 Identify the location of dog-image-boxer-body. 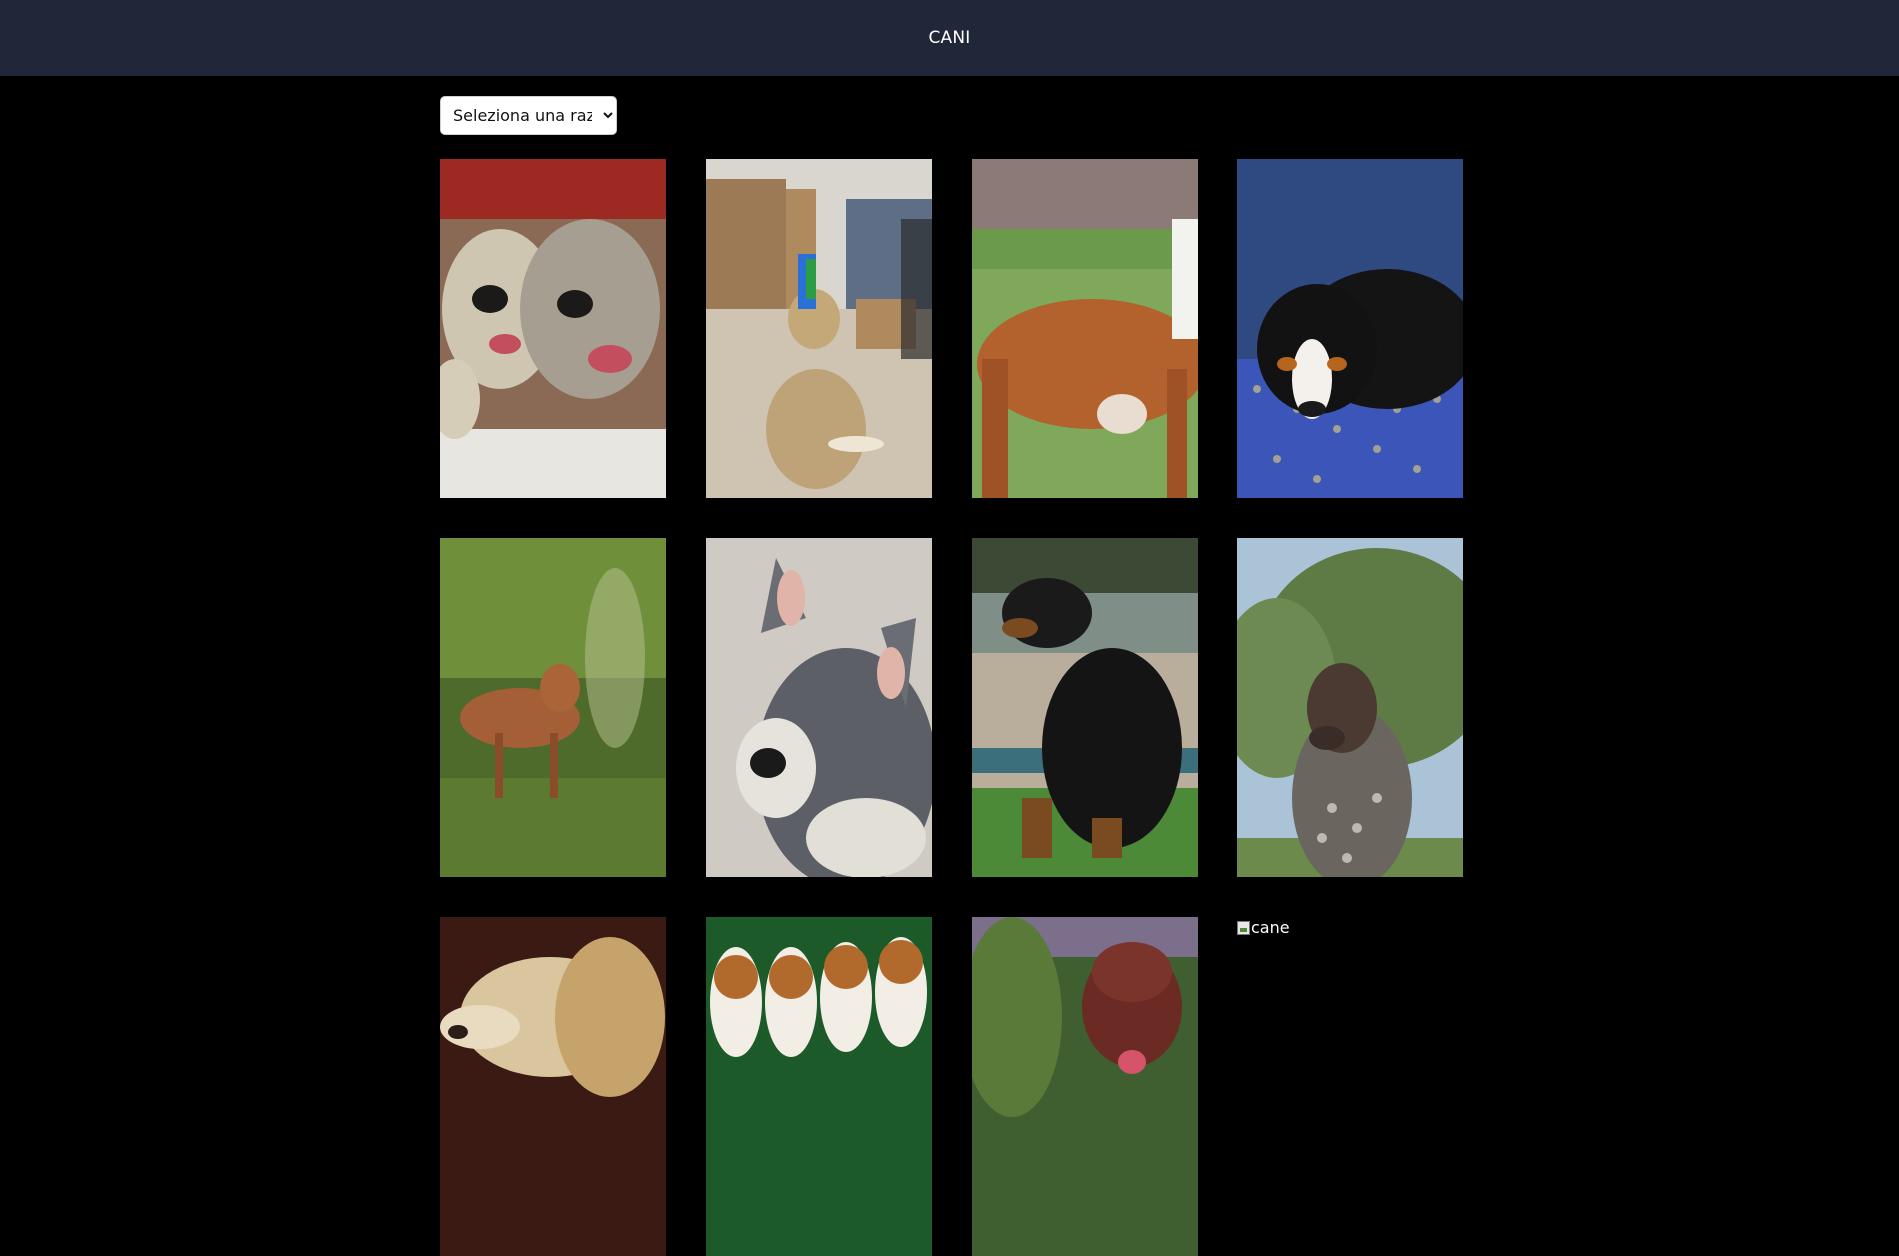
(1085, 328).